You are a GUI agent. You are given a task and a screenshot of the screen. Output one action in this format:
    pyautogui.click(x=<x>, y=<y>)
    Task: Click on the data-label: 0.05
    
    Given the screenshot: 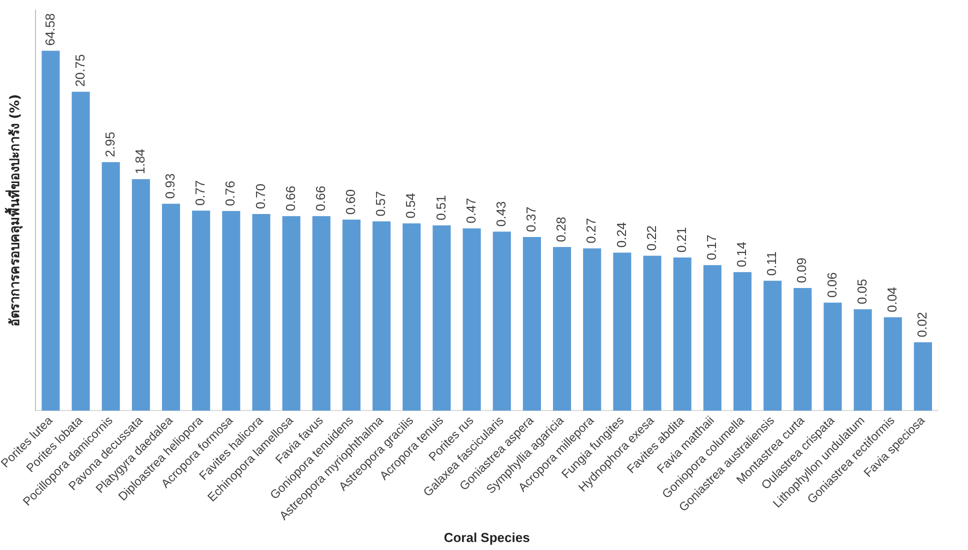 What is the action you would take?
    pyautogui.click(x=862, y=291)
    